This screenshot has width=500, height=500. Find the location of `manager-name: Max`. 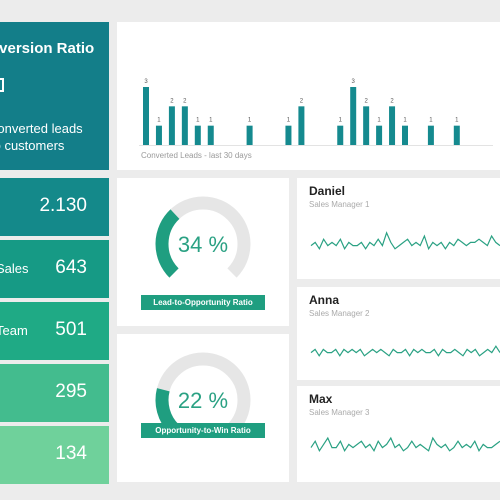

manager-name: Max is located at coordinates (321, 399).